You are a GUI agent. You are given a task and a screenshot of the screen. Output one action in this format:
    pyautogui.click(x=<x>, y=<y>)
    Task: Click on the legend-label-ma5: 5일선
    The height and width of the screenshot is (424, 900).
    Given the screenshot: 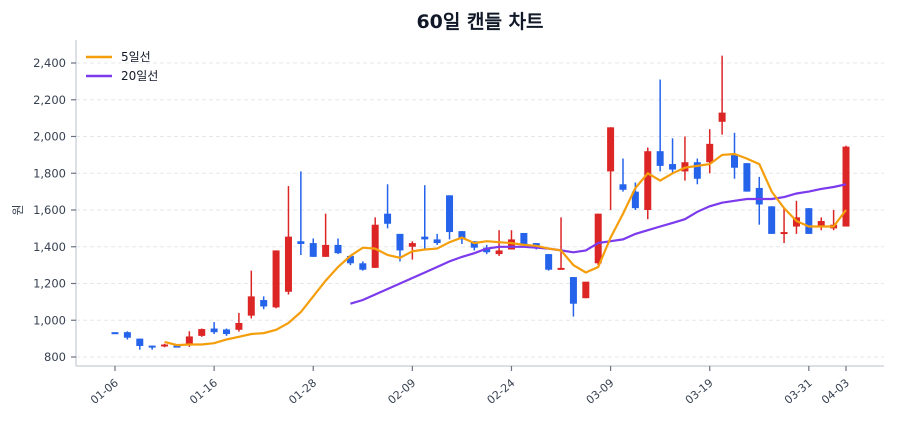 What is the action you would take?
    pyautogui.click(x=136, y=57)
    